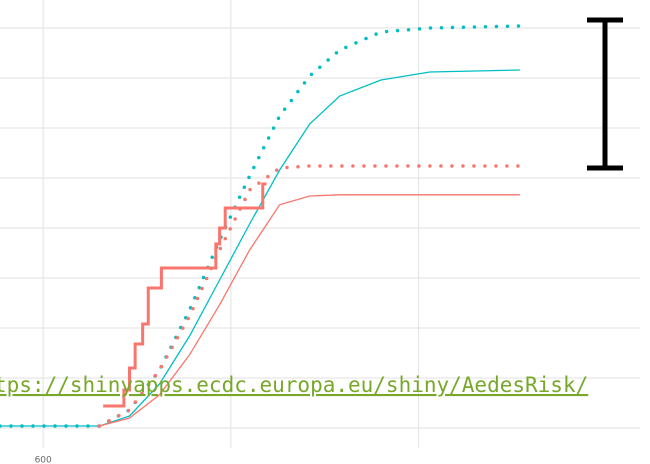 Image resolution: width=650 pixels, height=464 pixels. I want to click on x-tick-label: 600, so click(43, 460).